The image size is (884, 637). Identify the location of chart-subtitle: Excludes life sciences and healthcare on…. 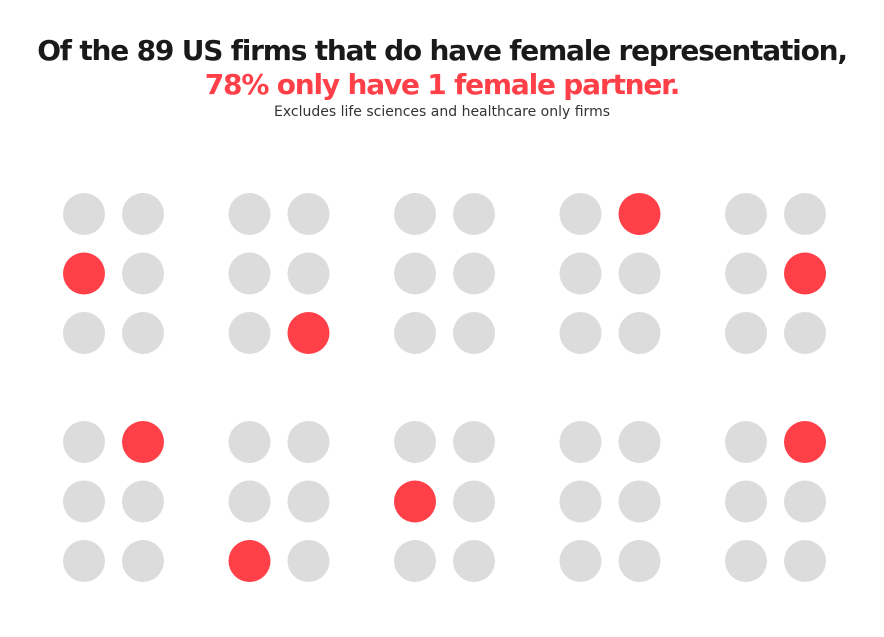
(442, 112).